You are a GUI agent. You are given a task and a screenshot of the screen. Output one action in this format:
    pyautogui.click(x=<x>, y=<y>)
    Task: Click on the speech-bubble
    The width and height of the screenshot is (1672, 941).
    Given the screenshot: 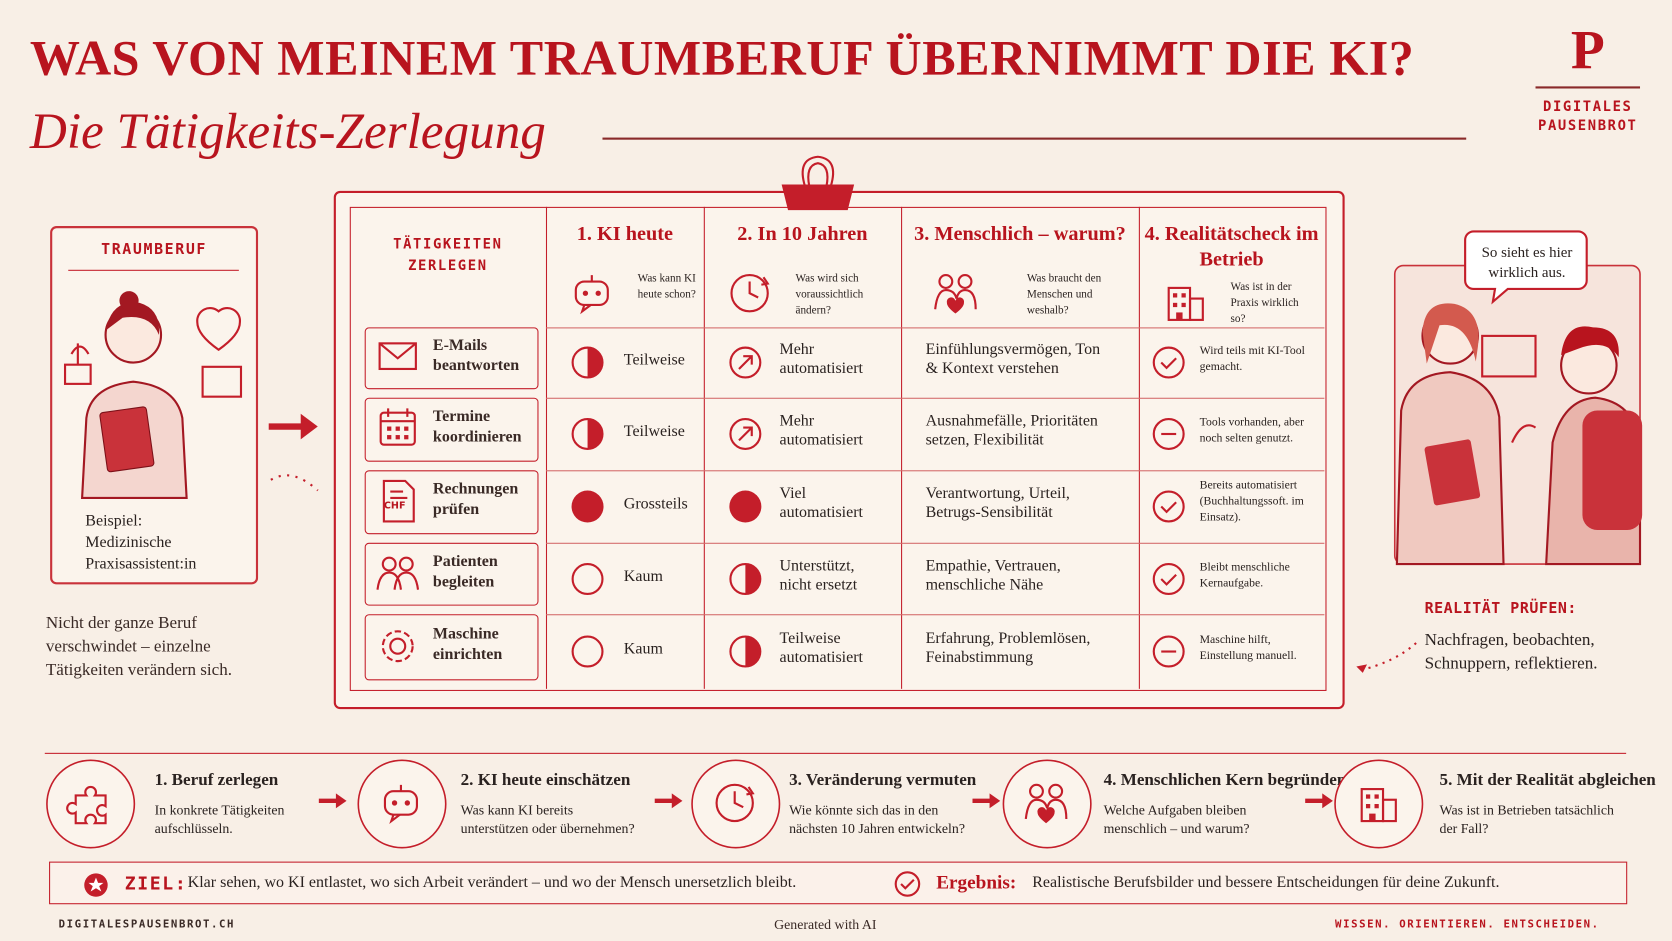 What is the action you would take?
    pyautogui.click(x=1526, y=267)
    